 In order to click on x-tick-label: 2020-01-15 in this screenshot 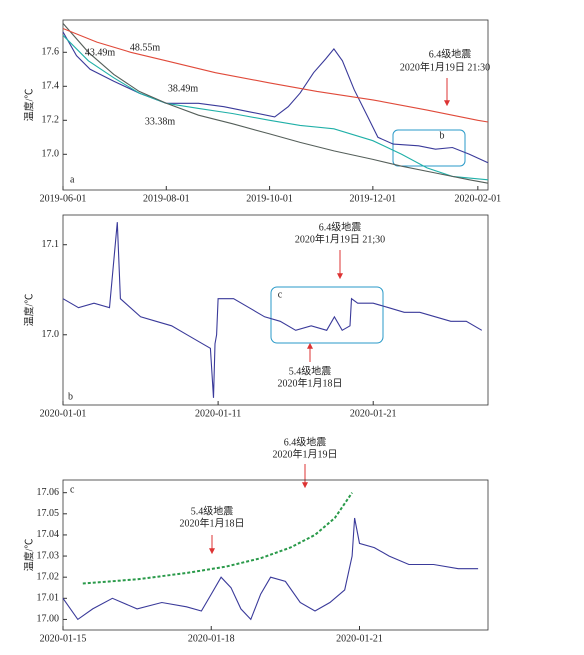, I will do `click(63, 638)`.